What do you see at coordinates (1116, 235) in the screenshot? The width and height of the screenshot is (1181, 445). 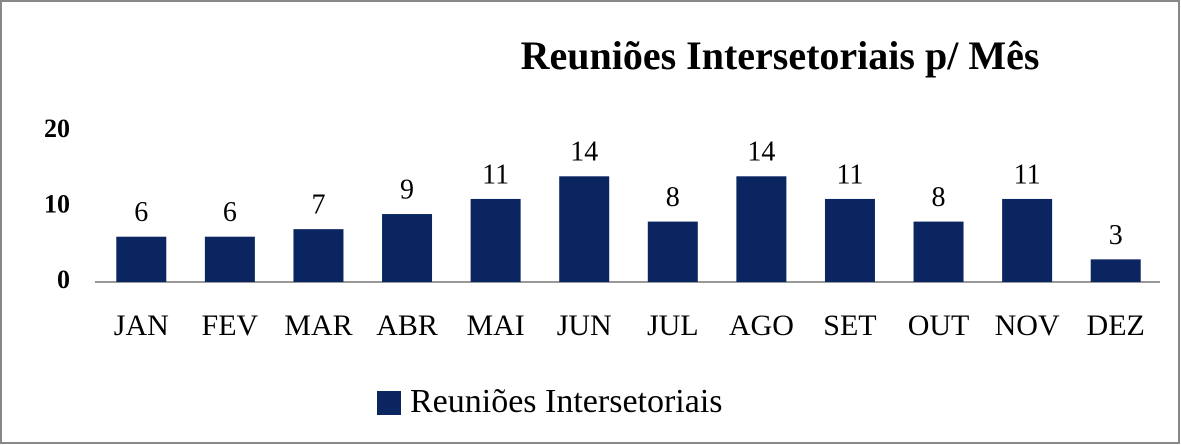 I see `data-label: 3` at bounding box center [1116, 235].